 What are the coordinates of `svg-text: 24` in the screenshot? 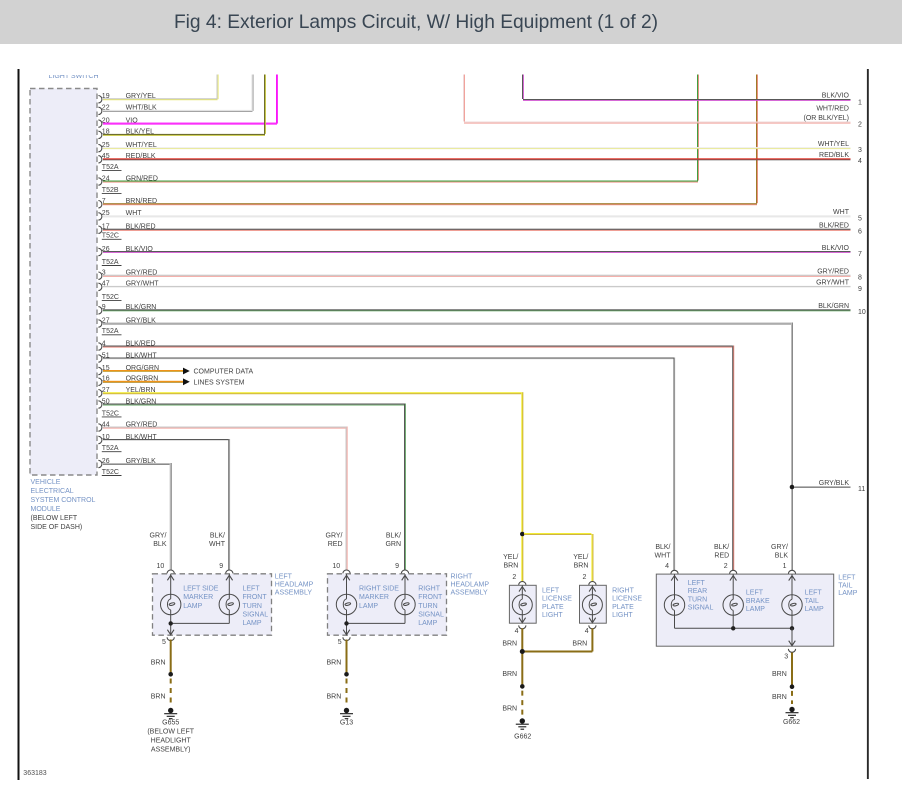 It's located at (106, 178).